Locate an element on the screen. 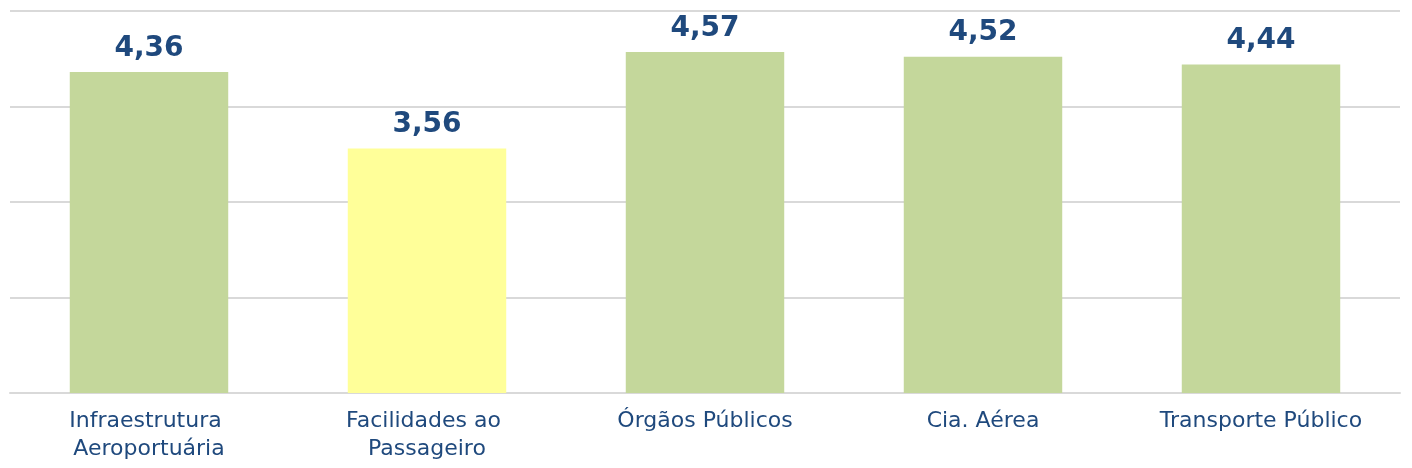 This screenshot has width=1412, height=468. data-label: 4,52 is located at coordinates (983, 31).